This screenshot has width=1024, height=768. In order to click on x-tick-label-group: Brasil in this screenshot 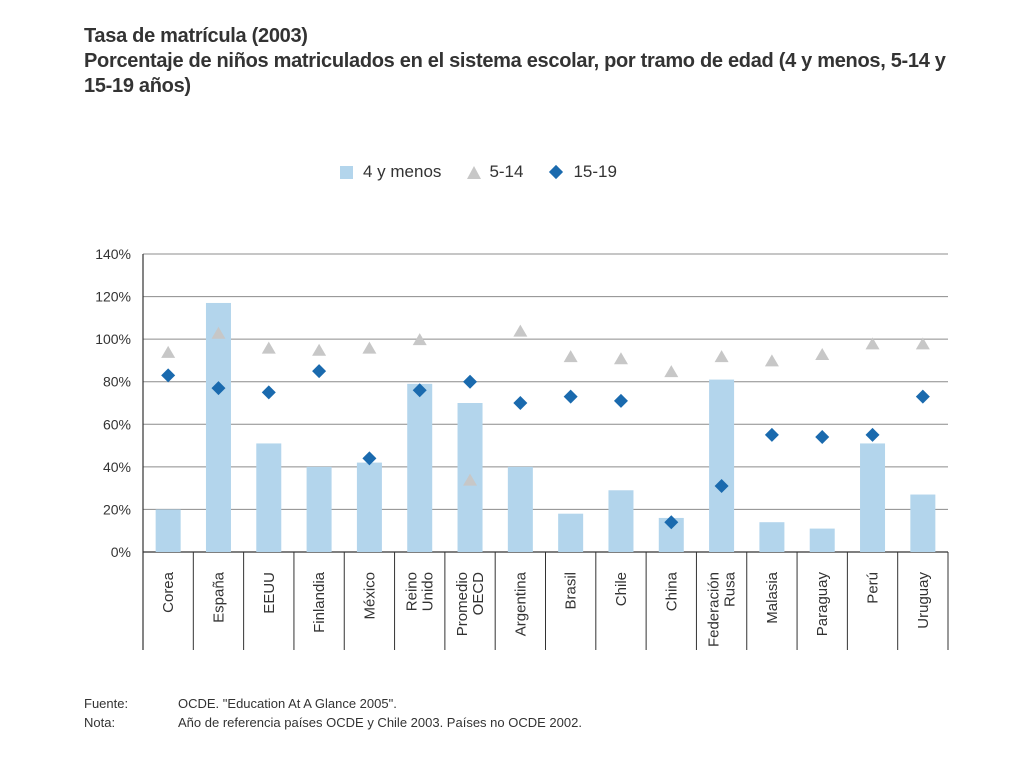, I will do `click(571, 591)`.